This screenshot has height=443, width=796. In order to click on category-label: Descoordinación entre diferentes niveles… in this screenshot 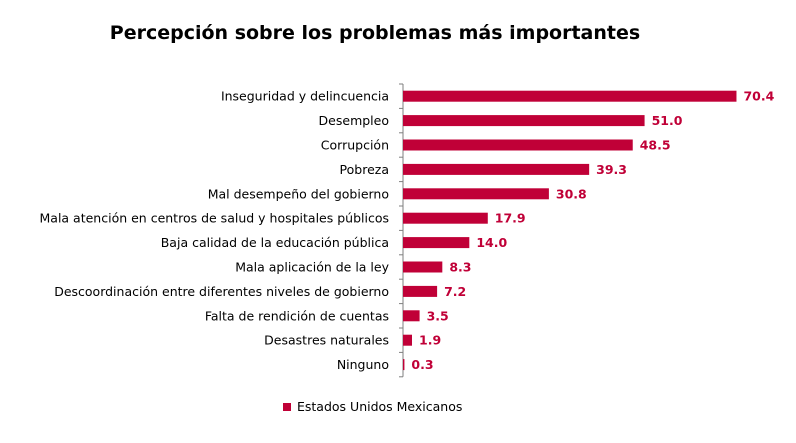, I will do `click(221, 291)`.